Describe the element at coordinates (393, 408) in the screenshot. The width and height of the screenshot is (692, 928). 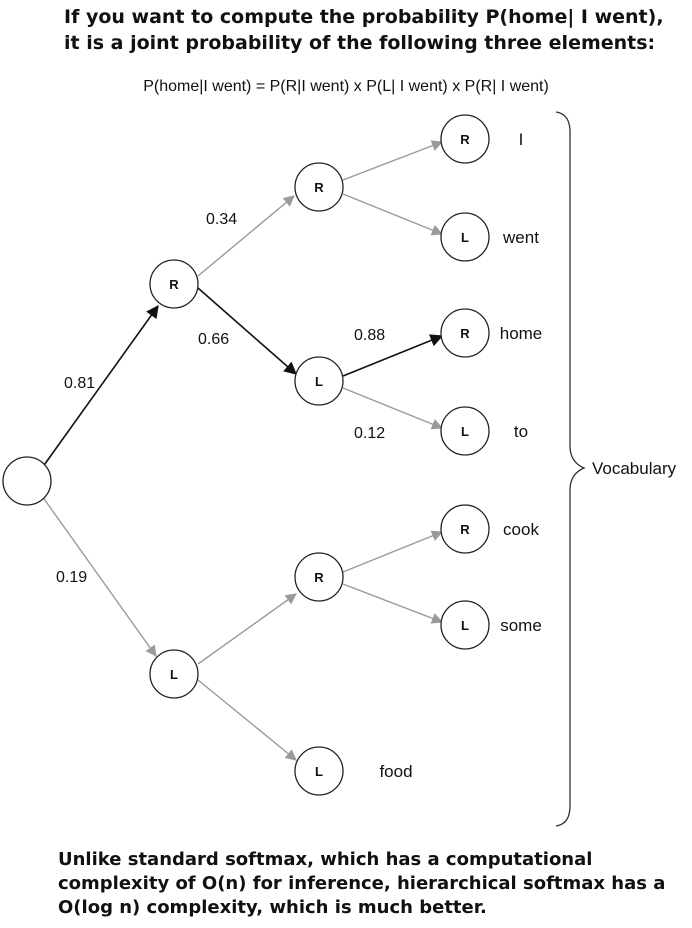
I see `edge-l2l-to-leaf-to` at that location.